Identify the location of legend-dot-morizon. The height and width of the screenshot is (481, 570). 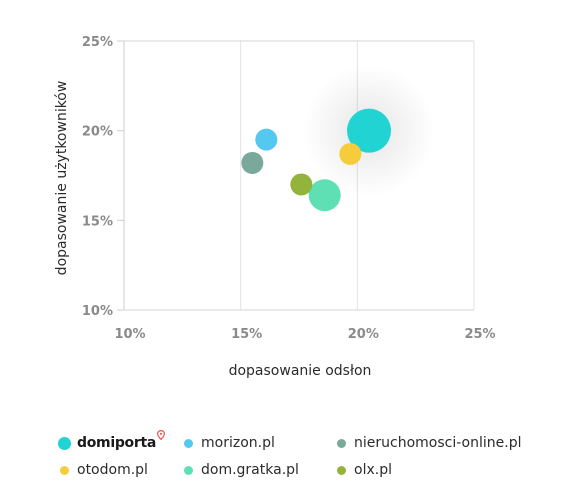
(188, 443).